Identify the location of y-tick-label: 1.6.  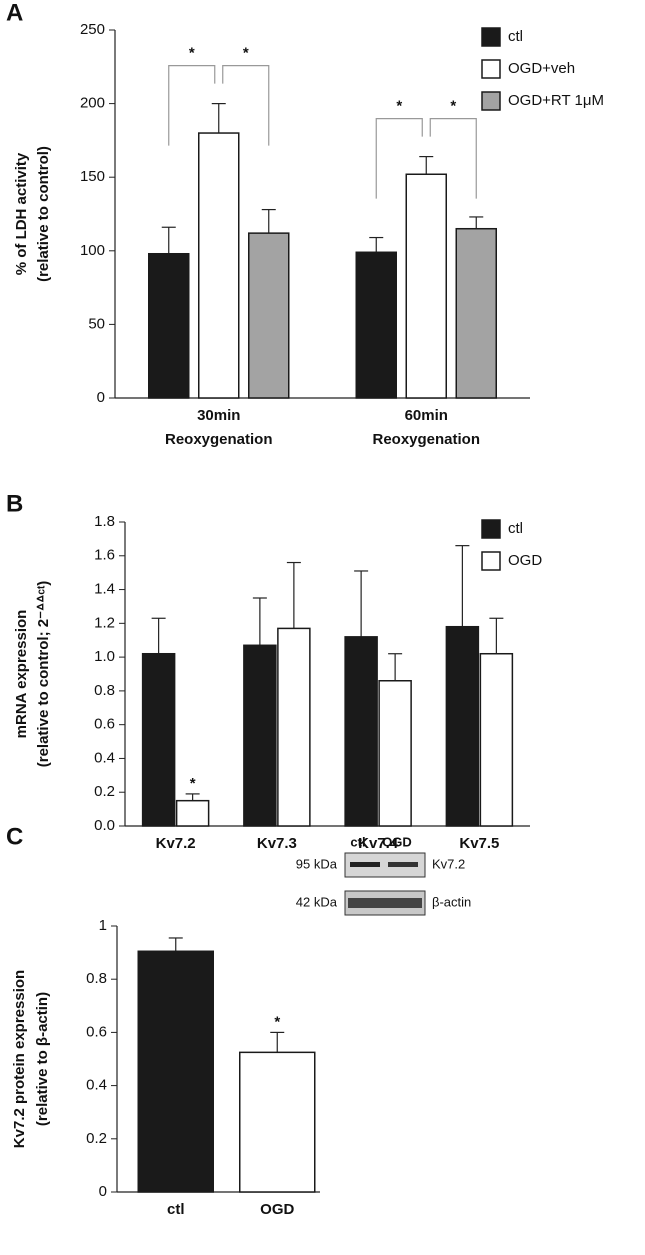
(104, 555).